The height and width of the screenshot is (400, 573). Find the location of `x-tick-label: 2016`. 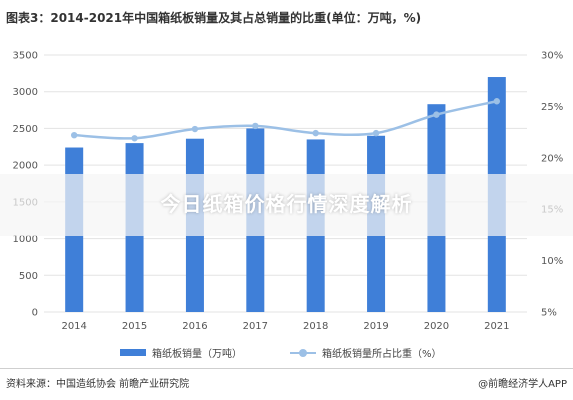

x-tick-label: 2016 is located at coordinates (194, 326).